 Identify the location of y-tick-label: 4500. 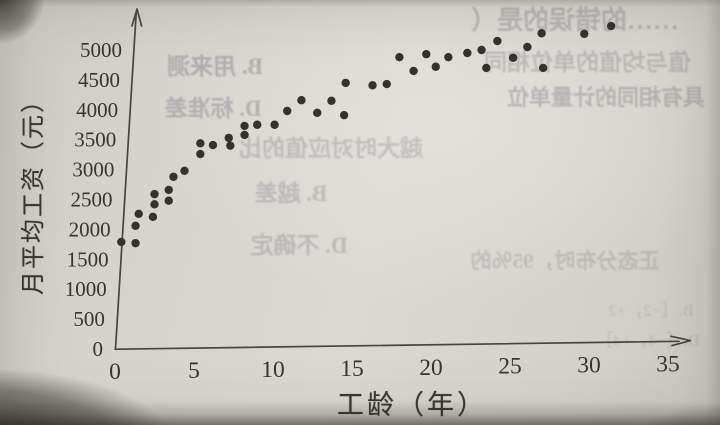
(99, 80).